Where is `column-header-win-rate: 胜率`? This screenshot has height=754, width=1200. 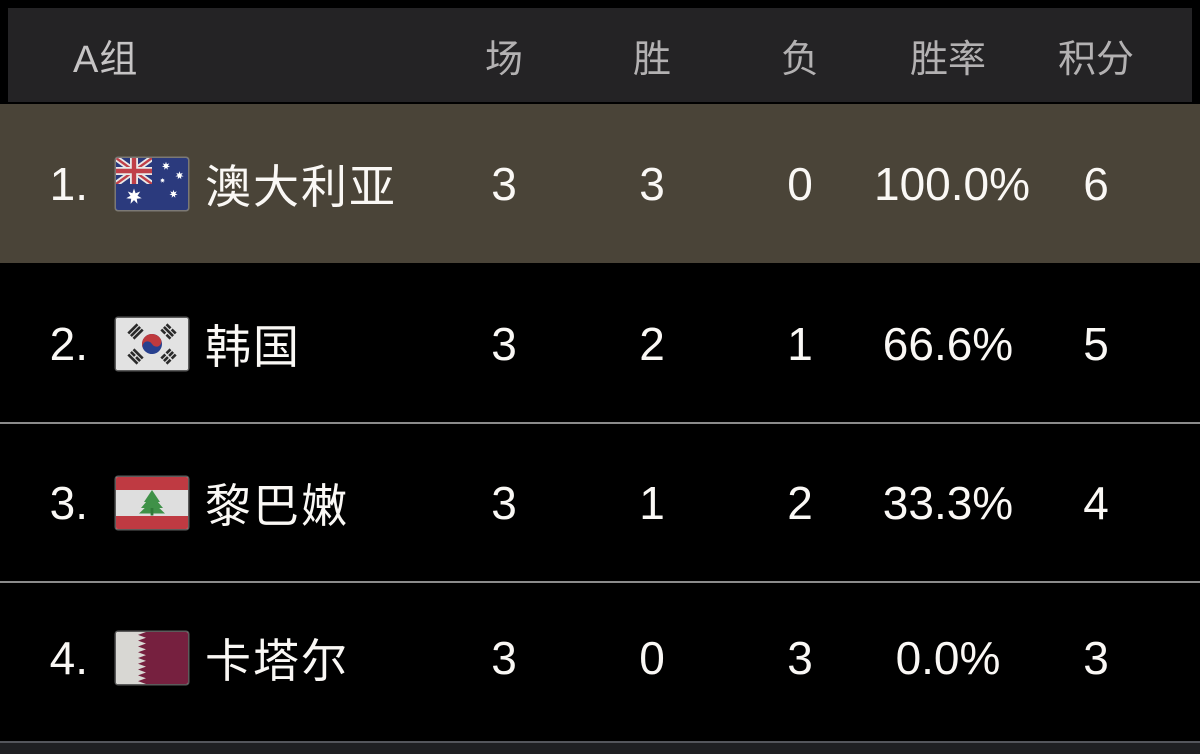 column-header-win-rate: 胜率 is located at coordinates (947, 59).